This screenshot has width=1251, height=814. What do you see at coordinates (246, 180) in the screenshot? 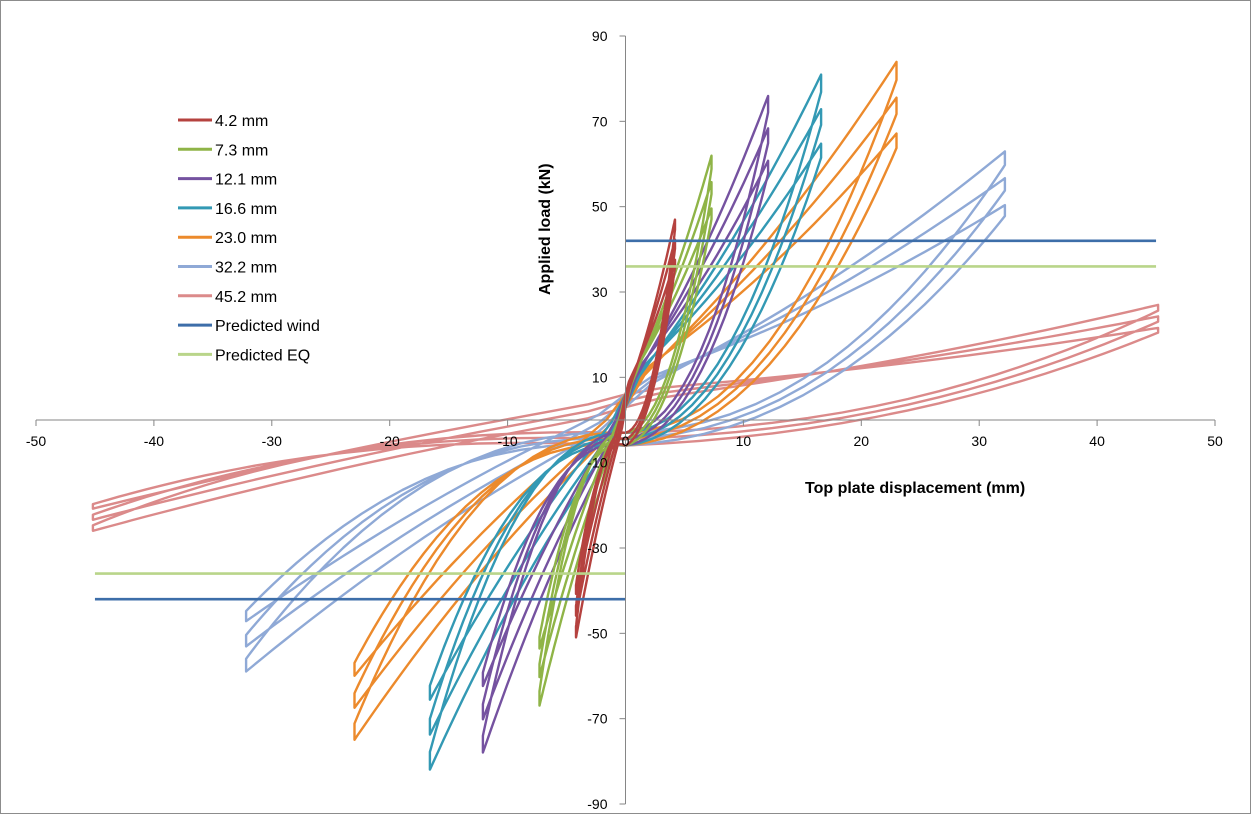
I see `legend-label: 12.1 mm` at bounding box center [246, 180].